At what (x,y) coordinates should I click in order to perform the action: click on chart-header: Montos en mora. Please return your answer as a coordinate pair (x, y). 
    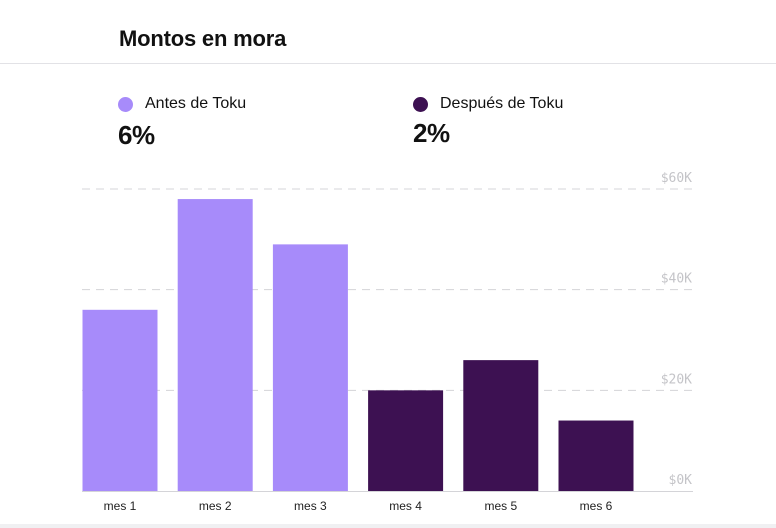
    Looking at the image, I should click on (388, 32).